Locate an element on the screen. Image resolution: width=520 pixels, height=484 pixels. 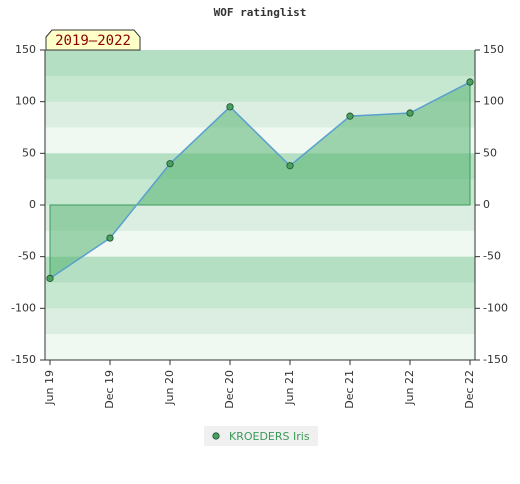
y2-tick-label: 150 is located at coordinates (493, 49).